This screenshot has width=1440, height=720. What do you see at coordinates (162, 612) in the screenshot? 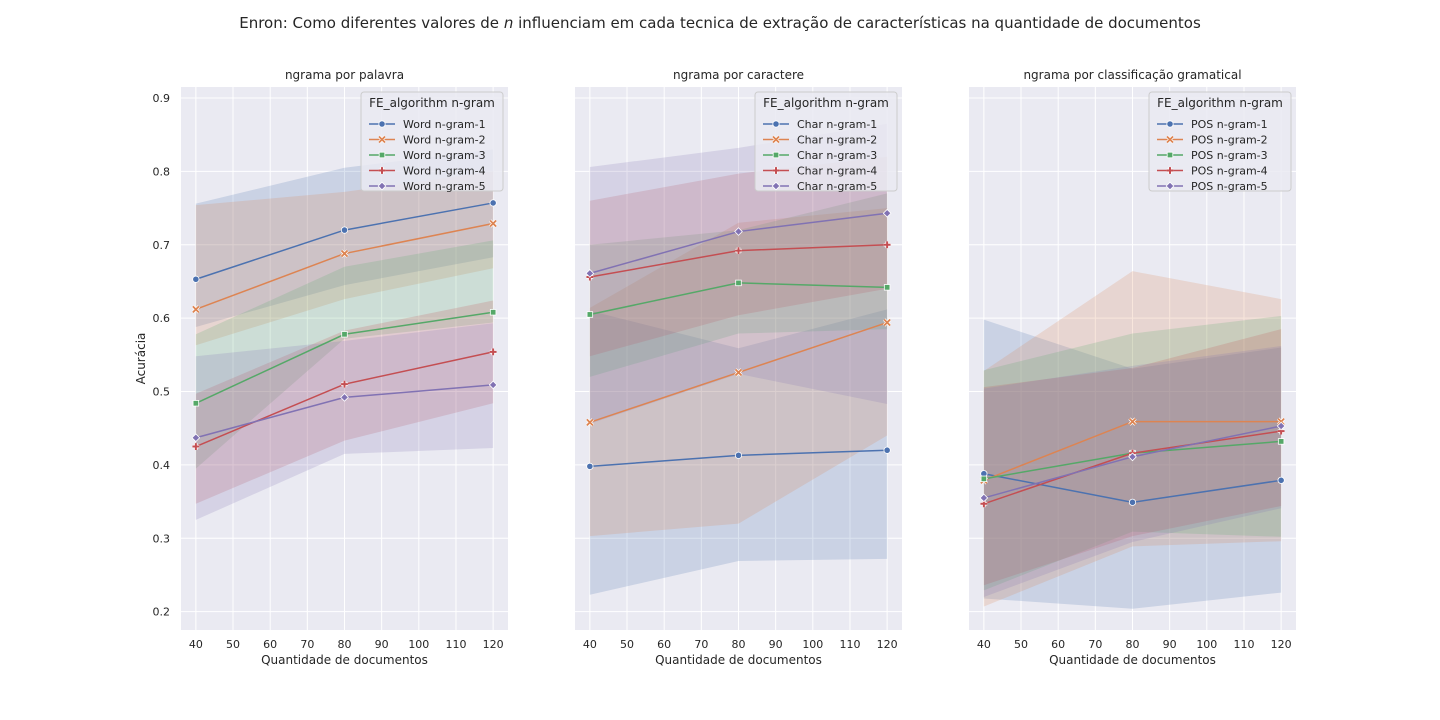
I see `y-tick-0.2: 0.2` at bounding box center [162, 612].